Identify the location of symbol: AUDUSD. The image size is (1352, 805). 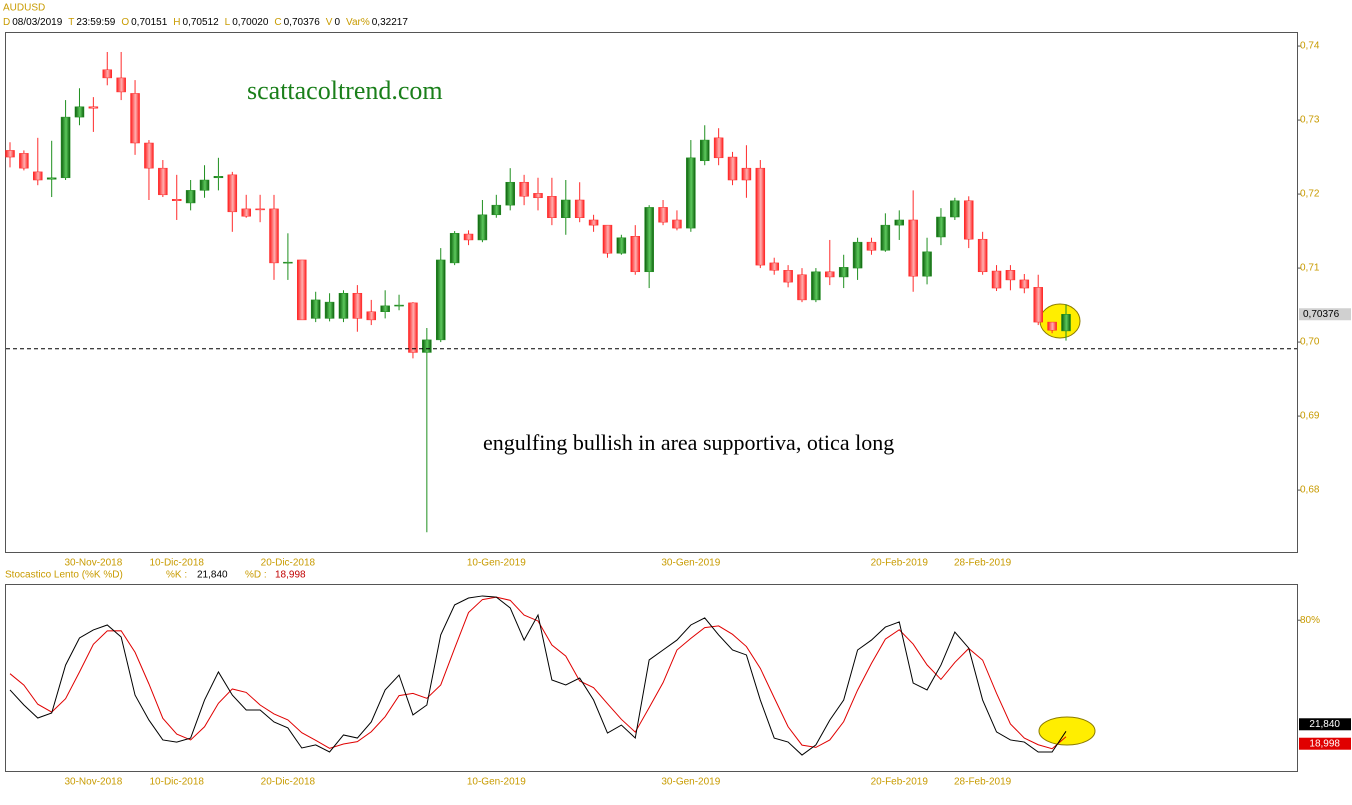
(24, 8).